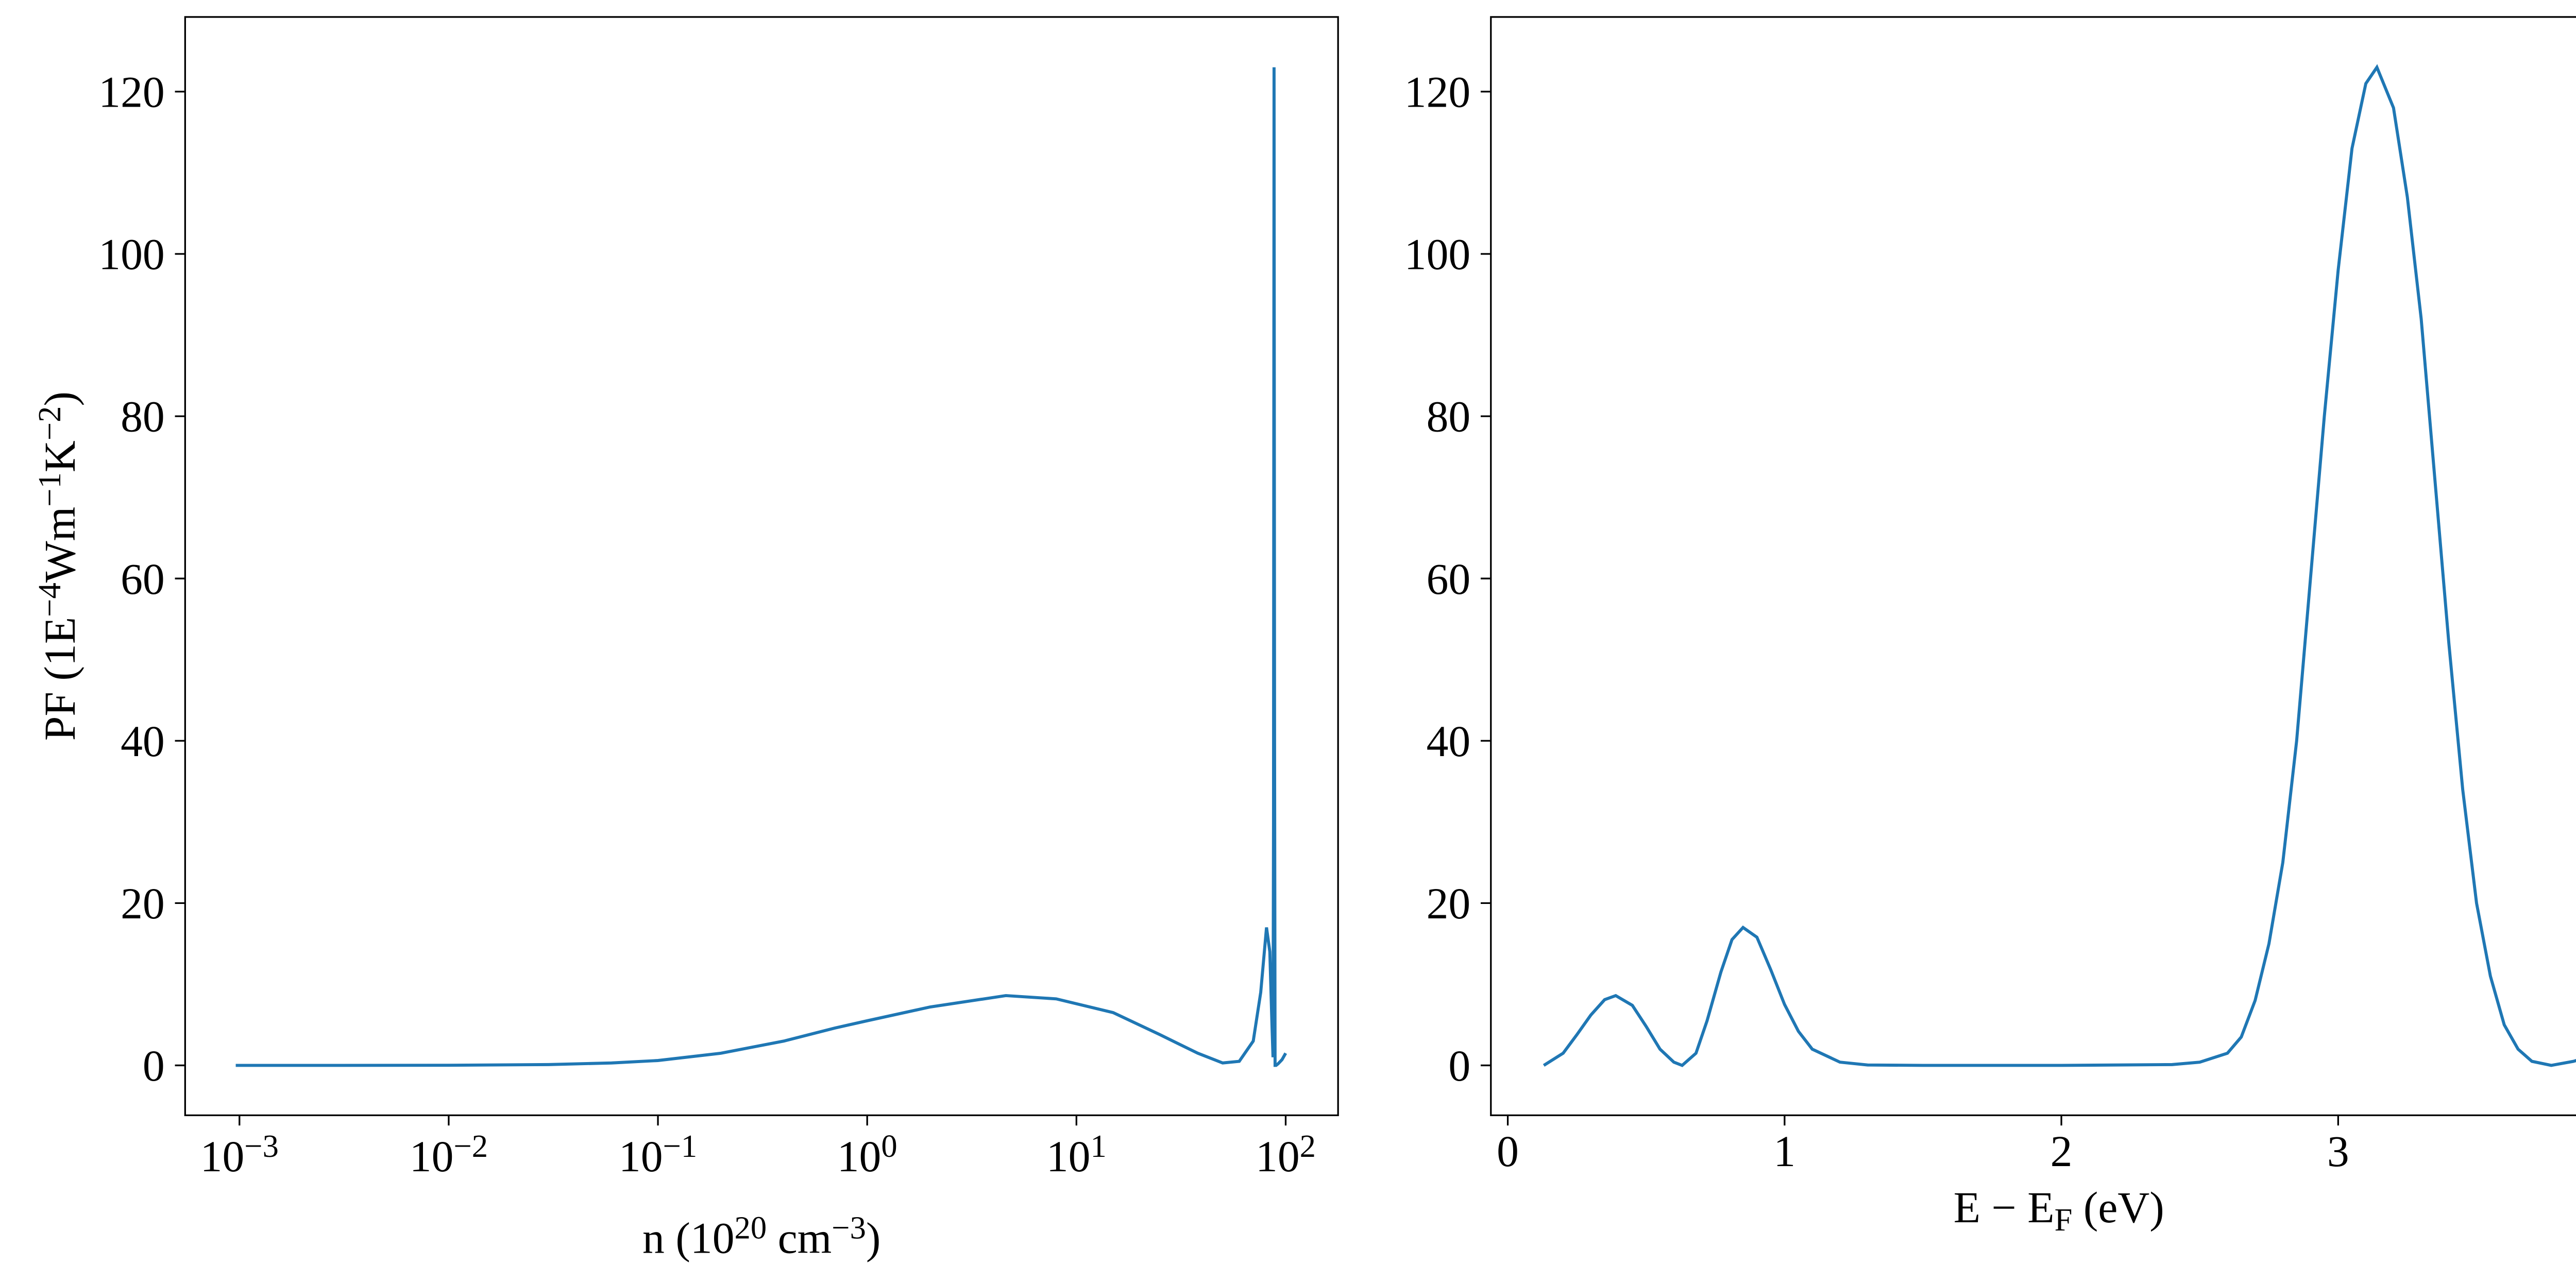  I want to click on label-part: K, so click(60, 456).